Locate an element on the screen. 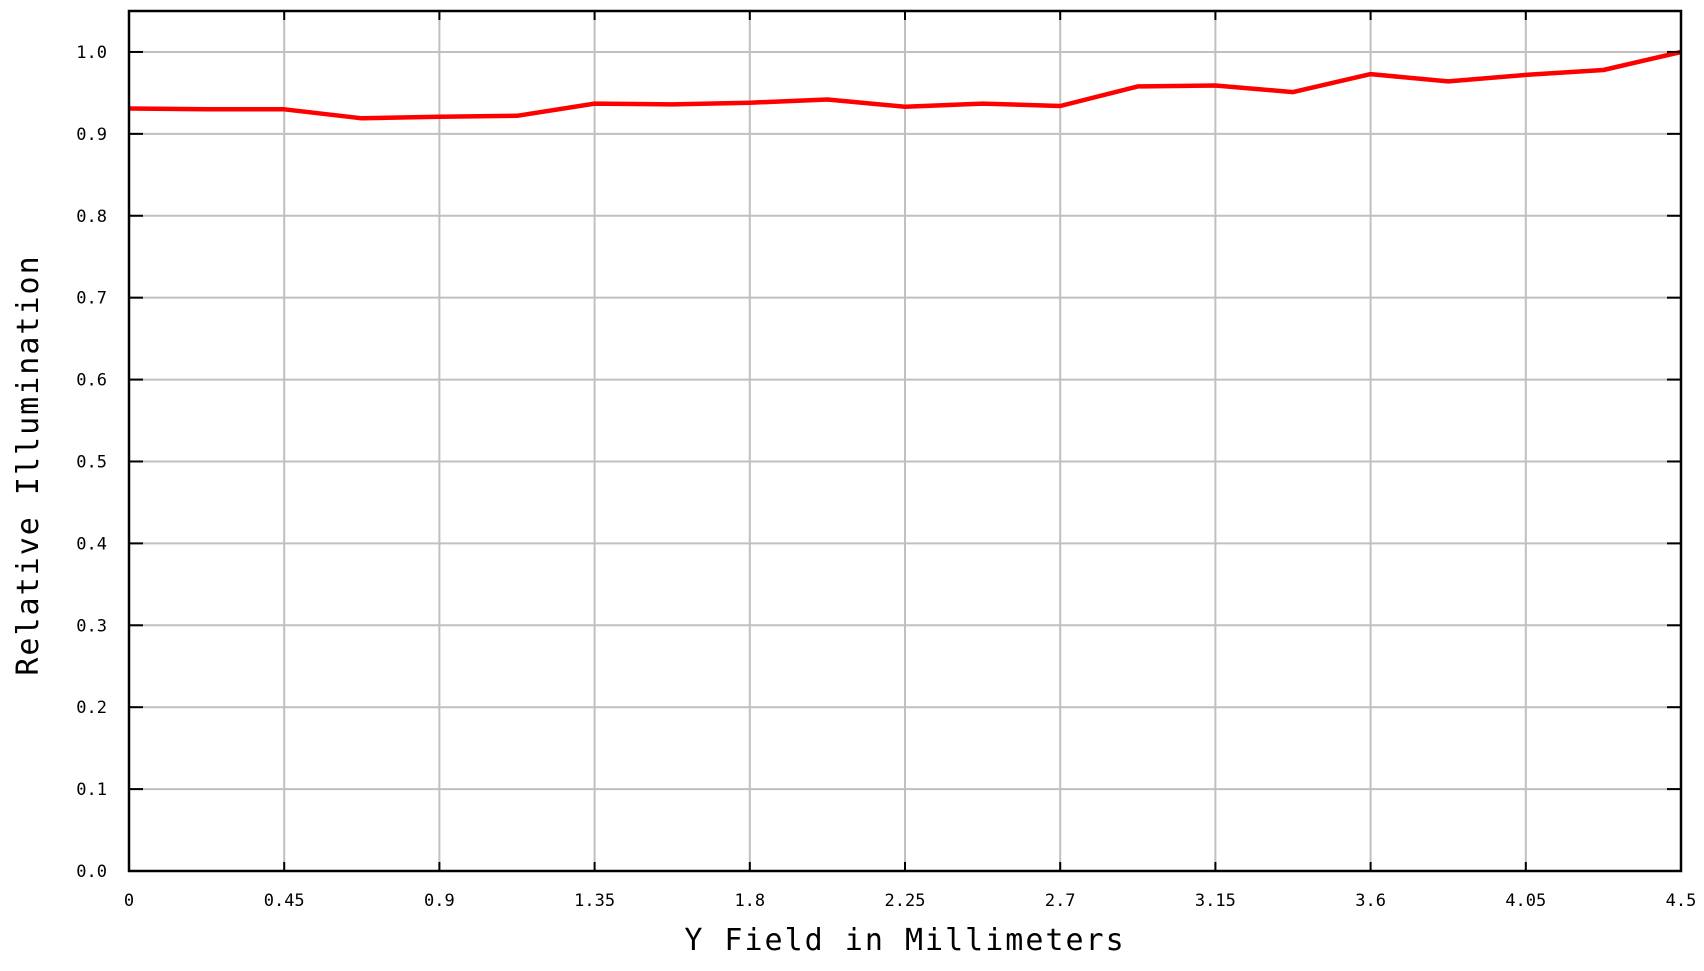 The width and height of the screenshot is (1704, 971). series-layer is located at coordinates (905, 85).